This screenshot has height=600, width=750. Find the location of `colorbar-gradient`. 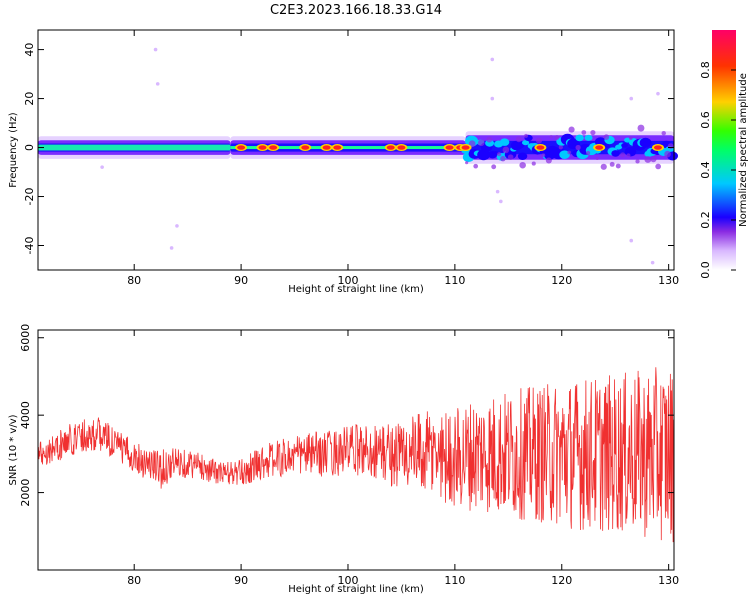

colorbar-gradient is located at coordinates (724, 150).